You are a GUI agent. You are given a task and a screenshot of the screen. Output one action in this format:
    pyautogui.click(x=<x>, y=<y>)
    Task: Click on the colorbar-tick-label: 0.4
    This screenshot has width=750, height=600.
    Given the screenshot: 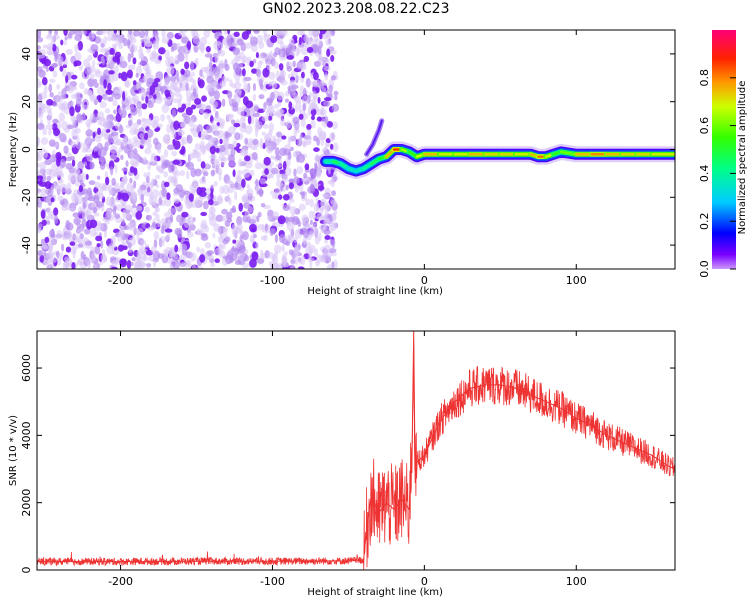 What is the action you would take?
    pyautogui.click(x=704, y=174)
    